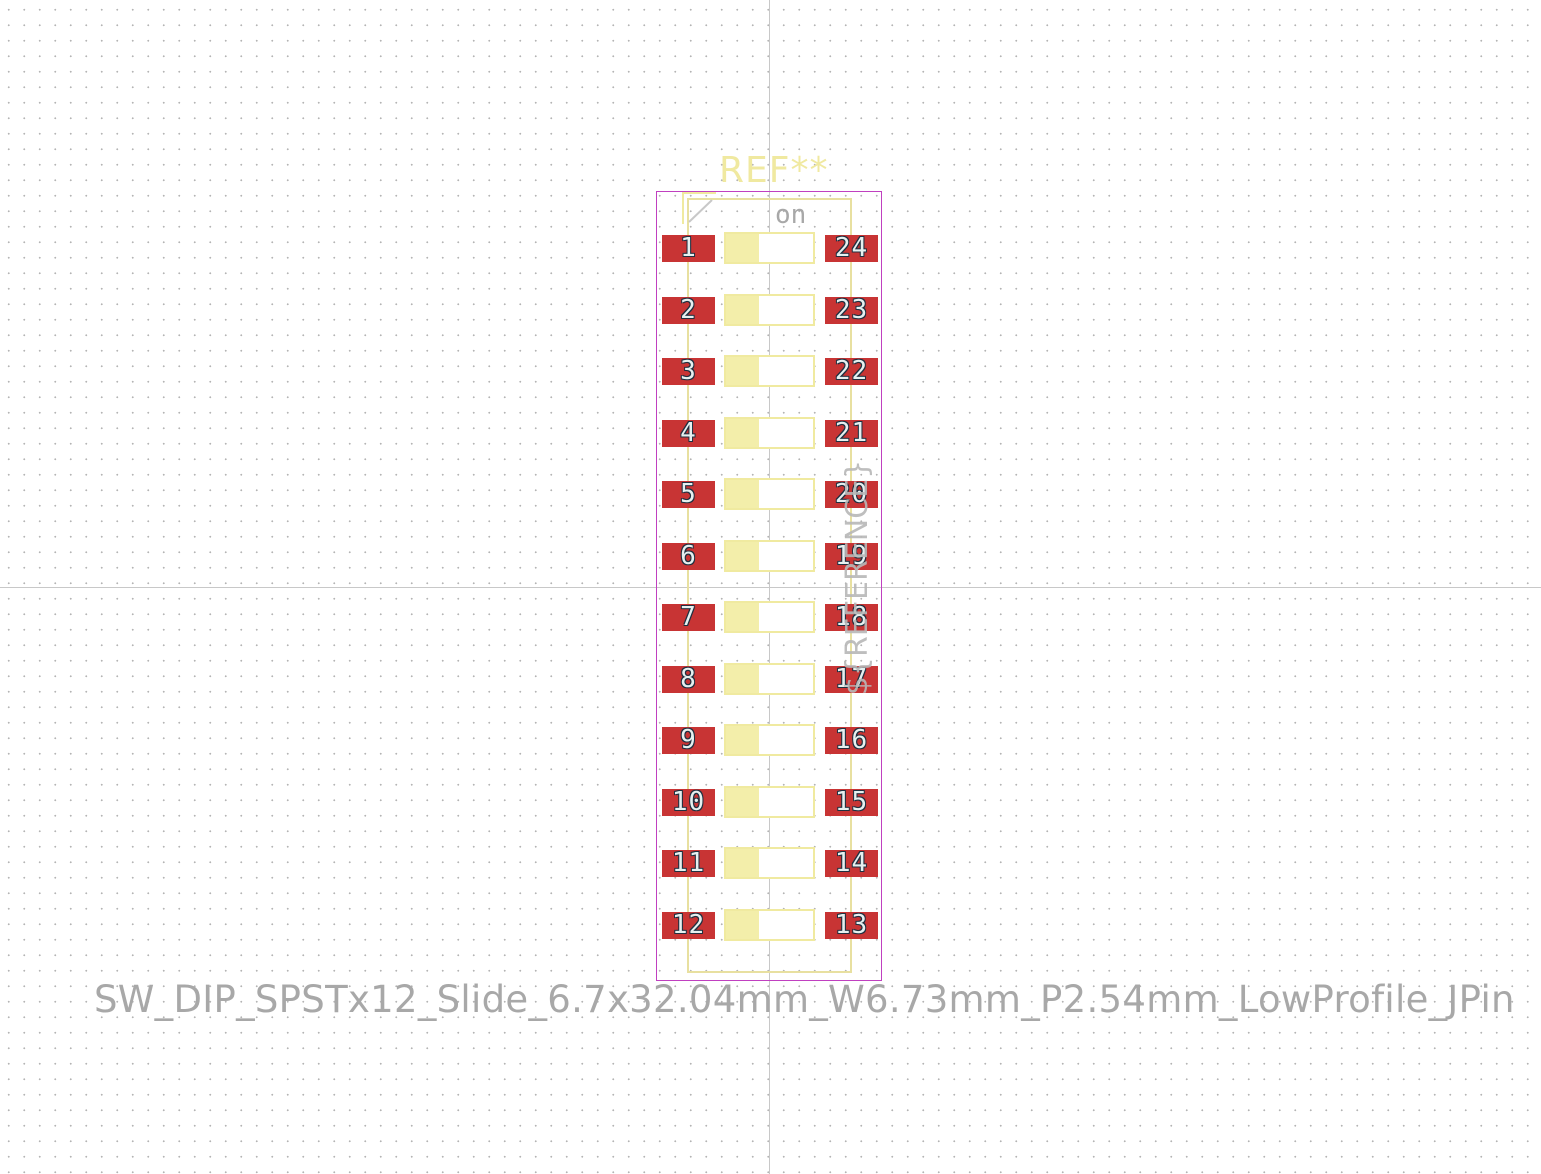 Image resolution: width=1541 pixels, height=1174 pixels. I want to click on pad-21: 21, so click(851, 433).